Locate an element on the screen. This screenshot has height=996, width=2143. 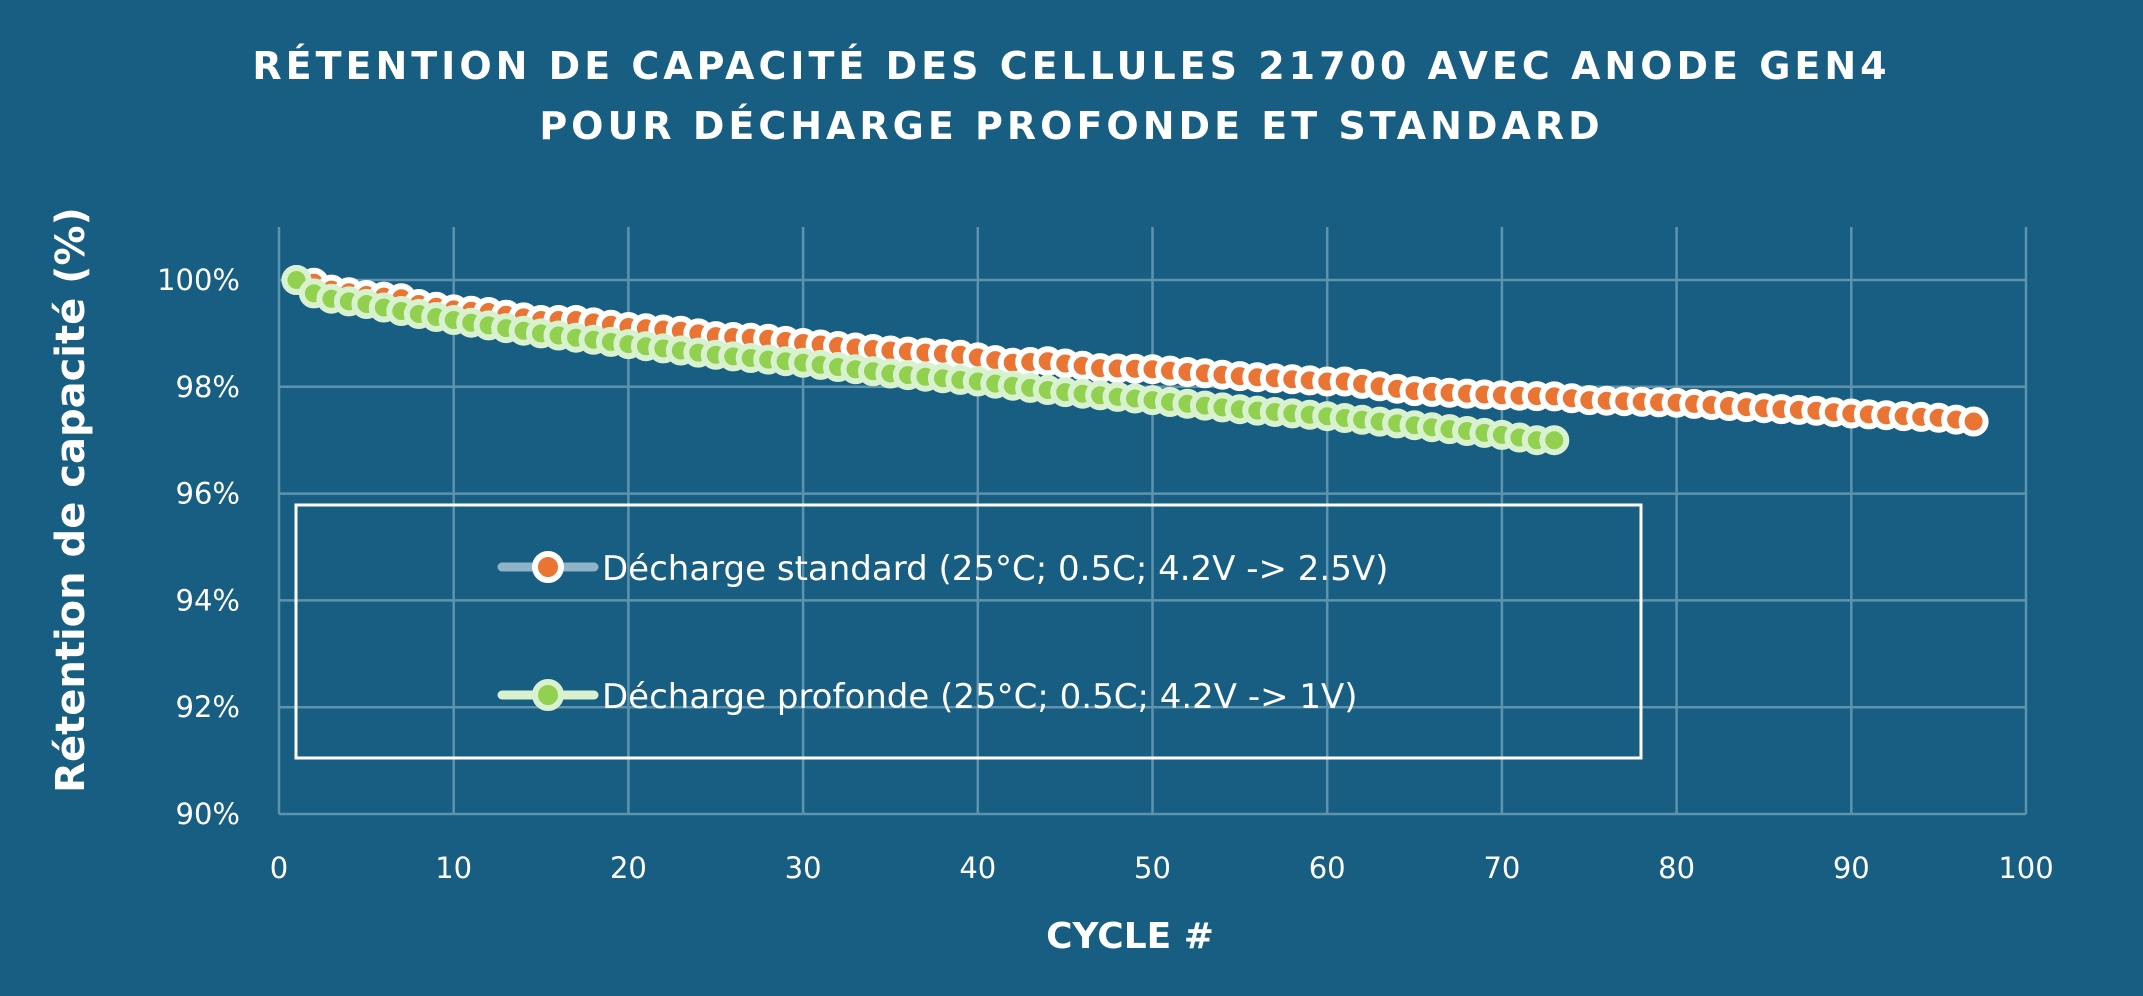
x-axis-title: CYCLE # is located at coordinates (1130, 936).